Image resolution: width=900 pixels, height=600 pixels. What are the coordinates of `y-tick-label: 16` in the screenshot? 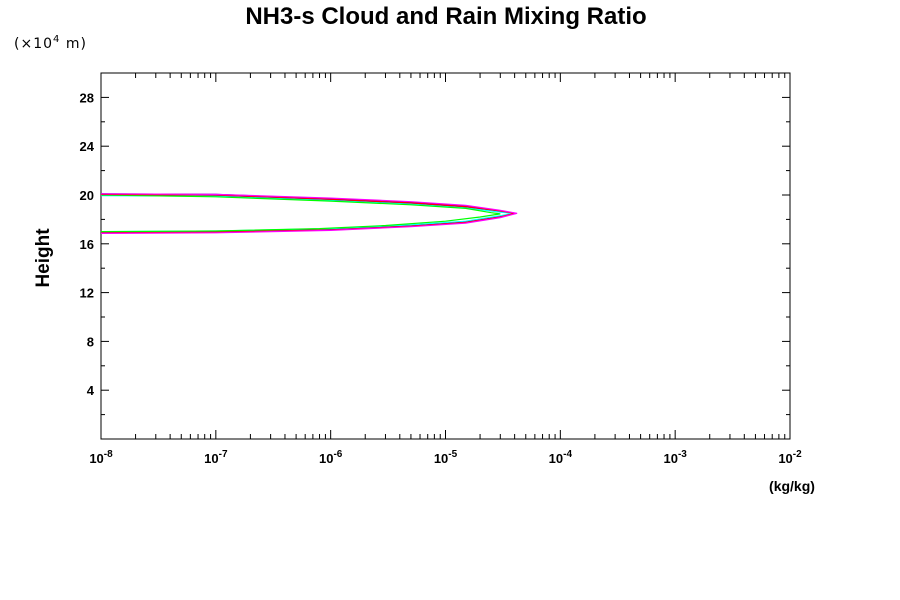 It's located at (87, 244).